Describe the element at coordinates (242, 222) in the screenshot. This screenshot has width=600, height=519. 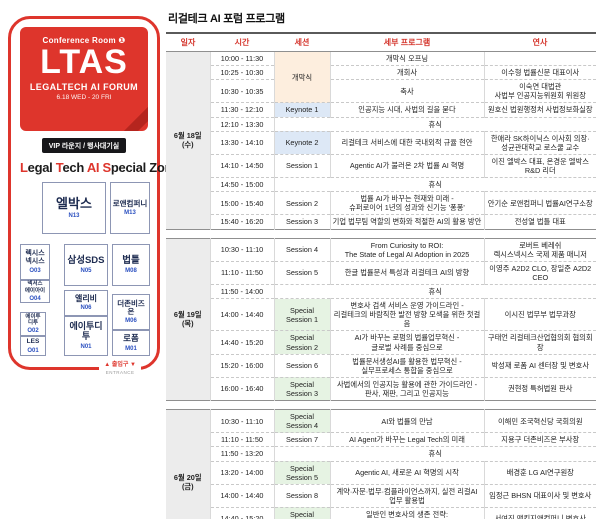
I see `time-cell: 15:40 - 16:20` at that location.